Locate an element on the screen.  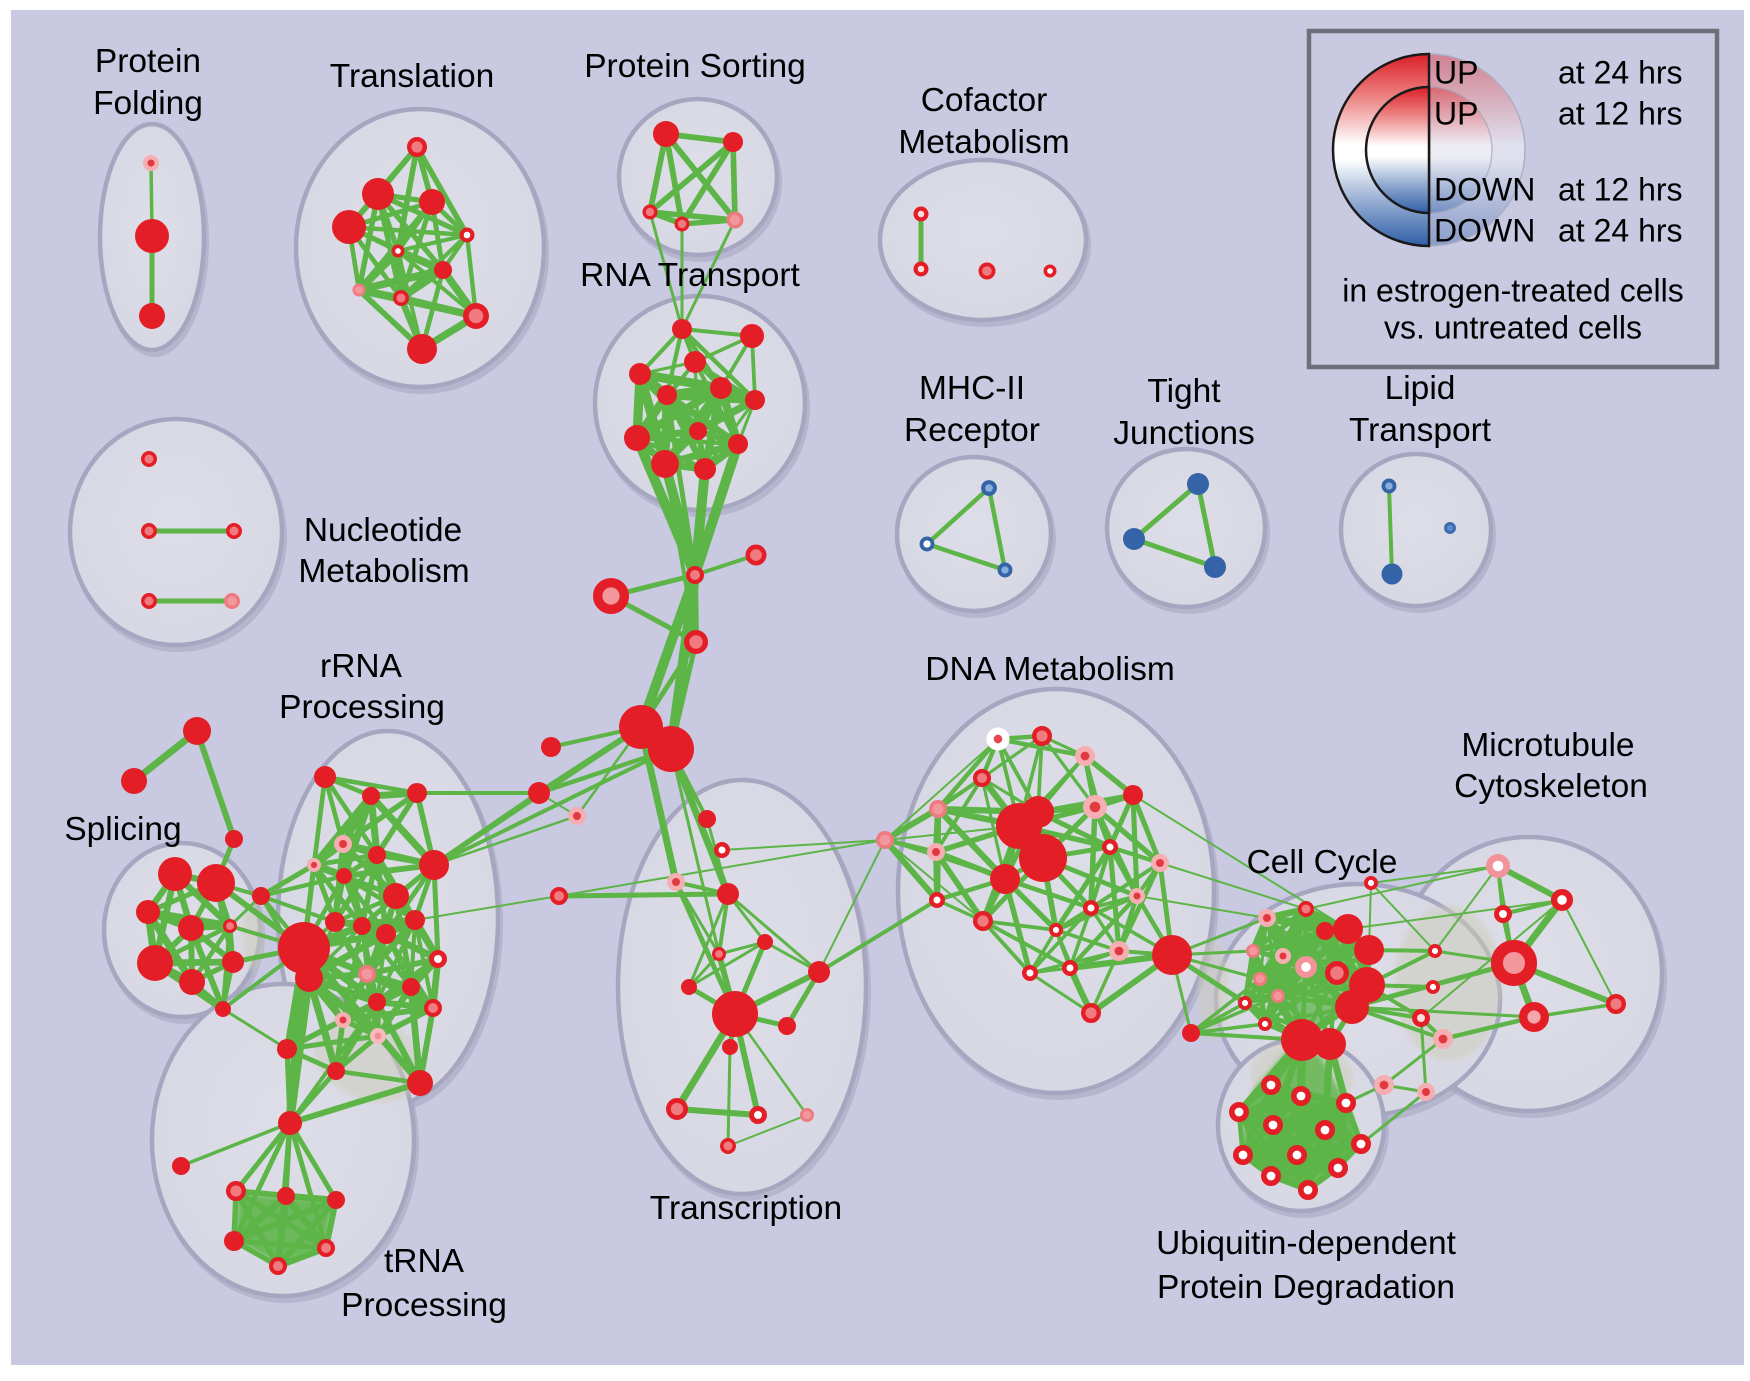
svg-text: Nucleotide is located at coordinates (383, 530).